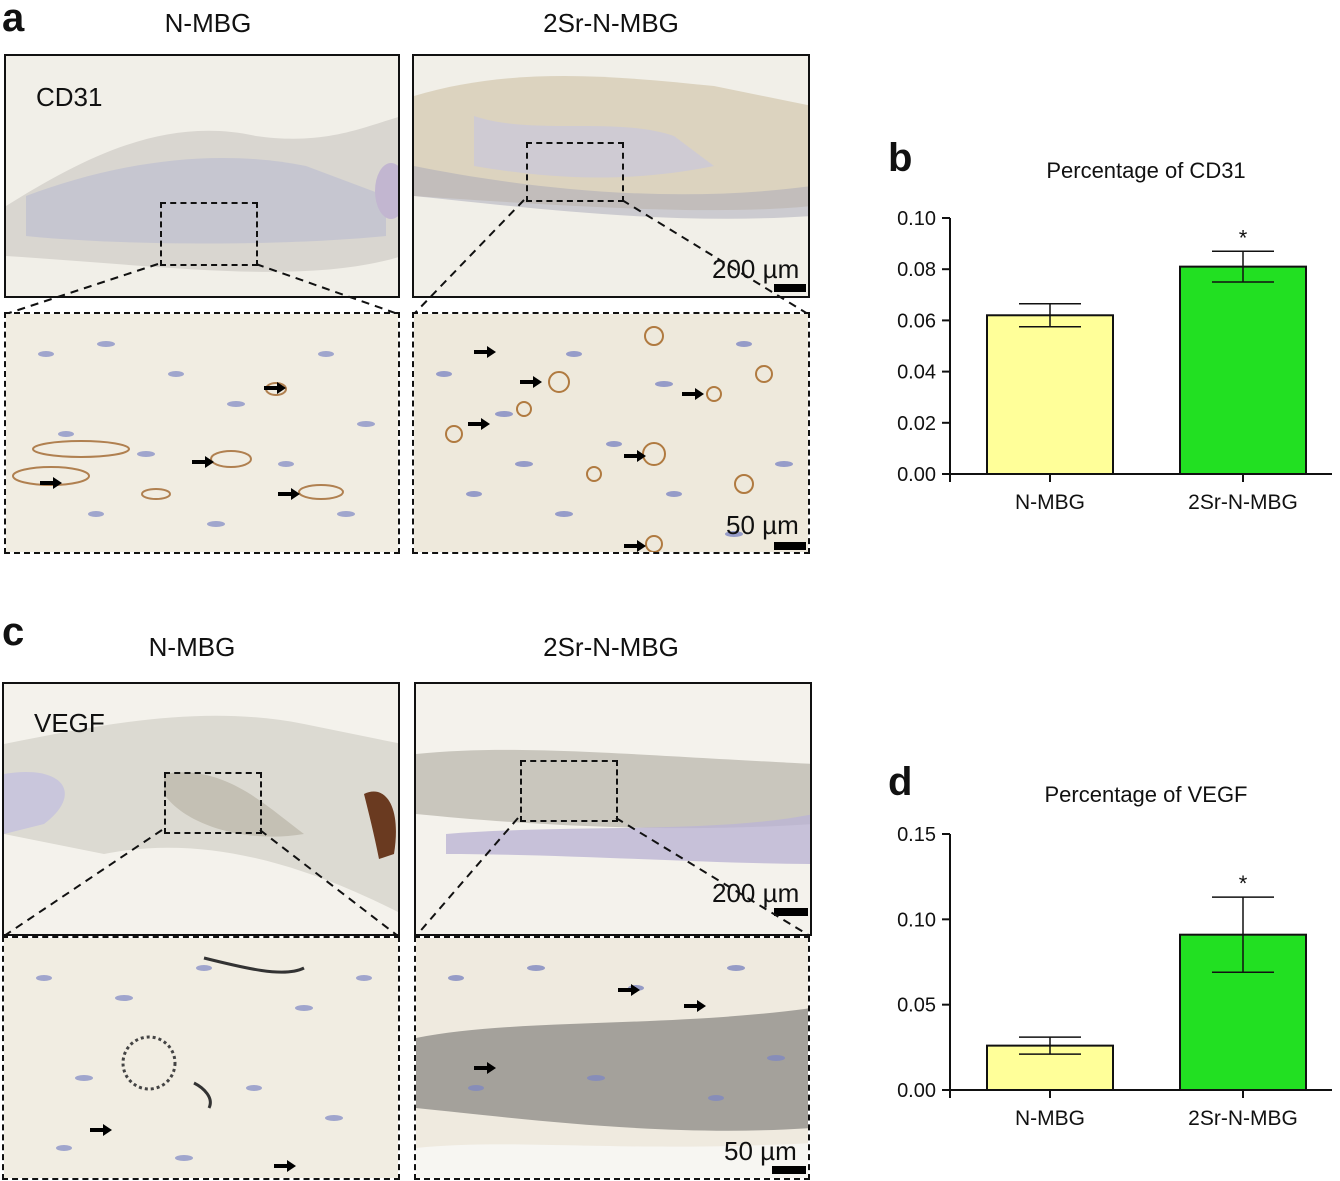  Describe the element at coordinates (1146, 170) in the screenshot. I see `chart-title-cd31: Percentage of CD31` at that location.